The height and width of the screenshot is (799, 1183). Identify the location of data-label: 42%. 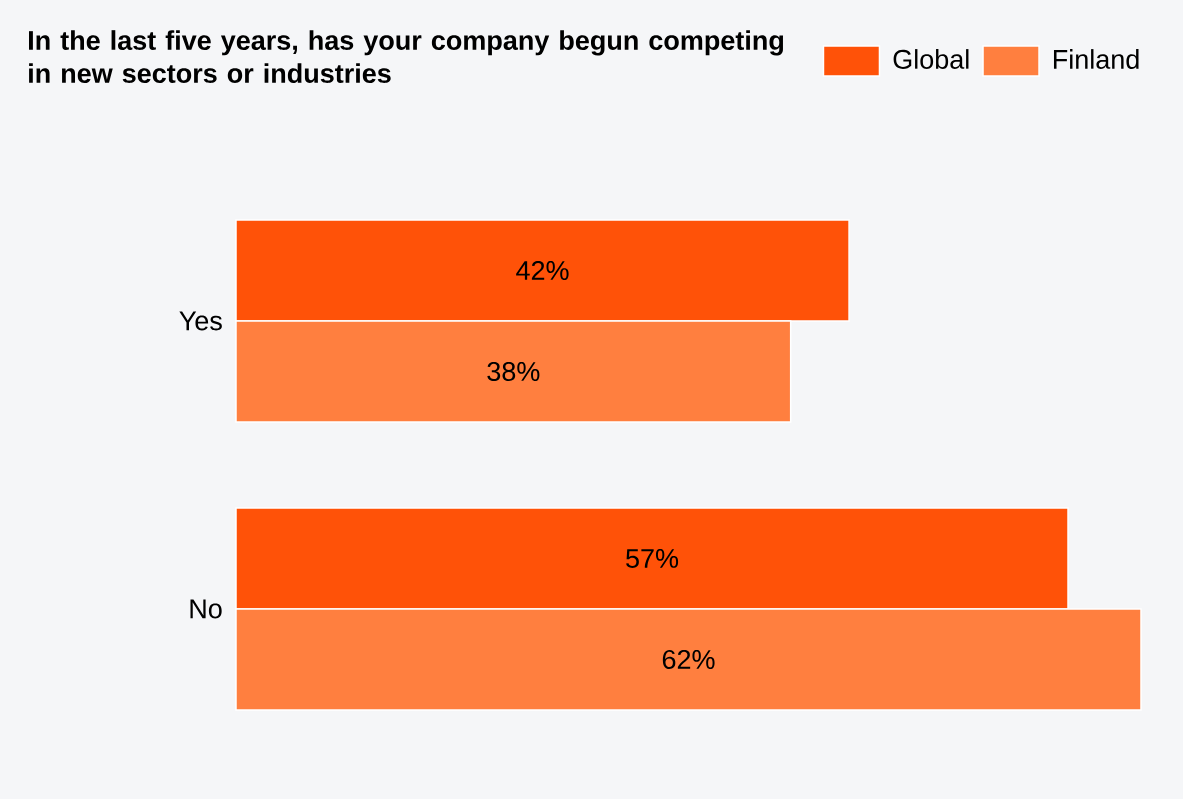
(542, 270).